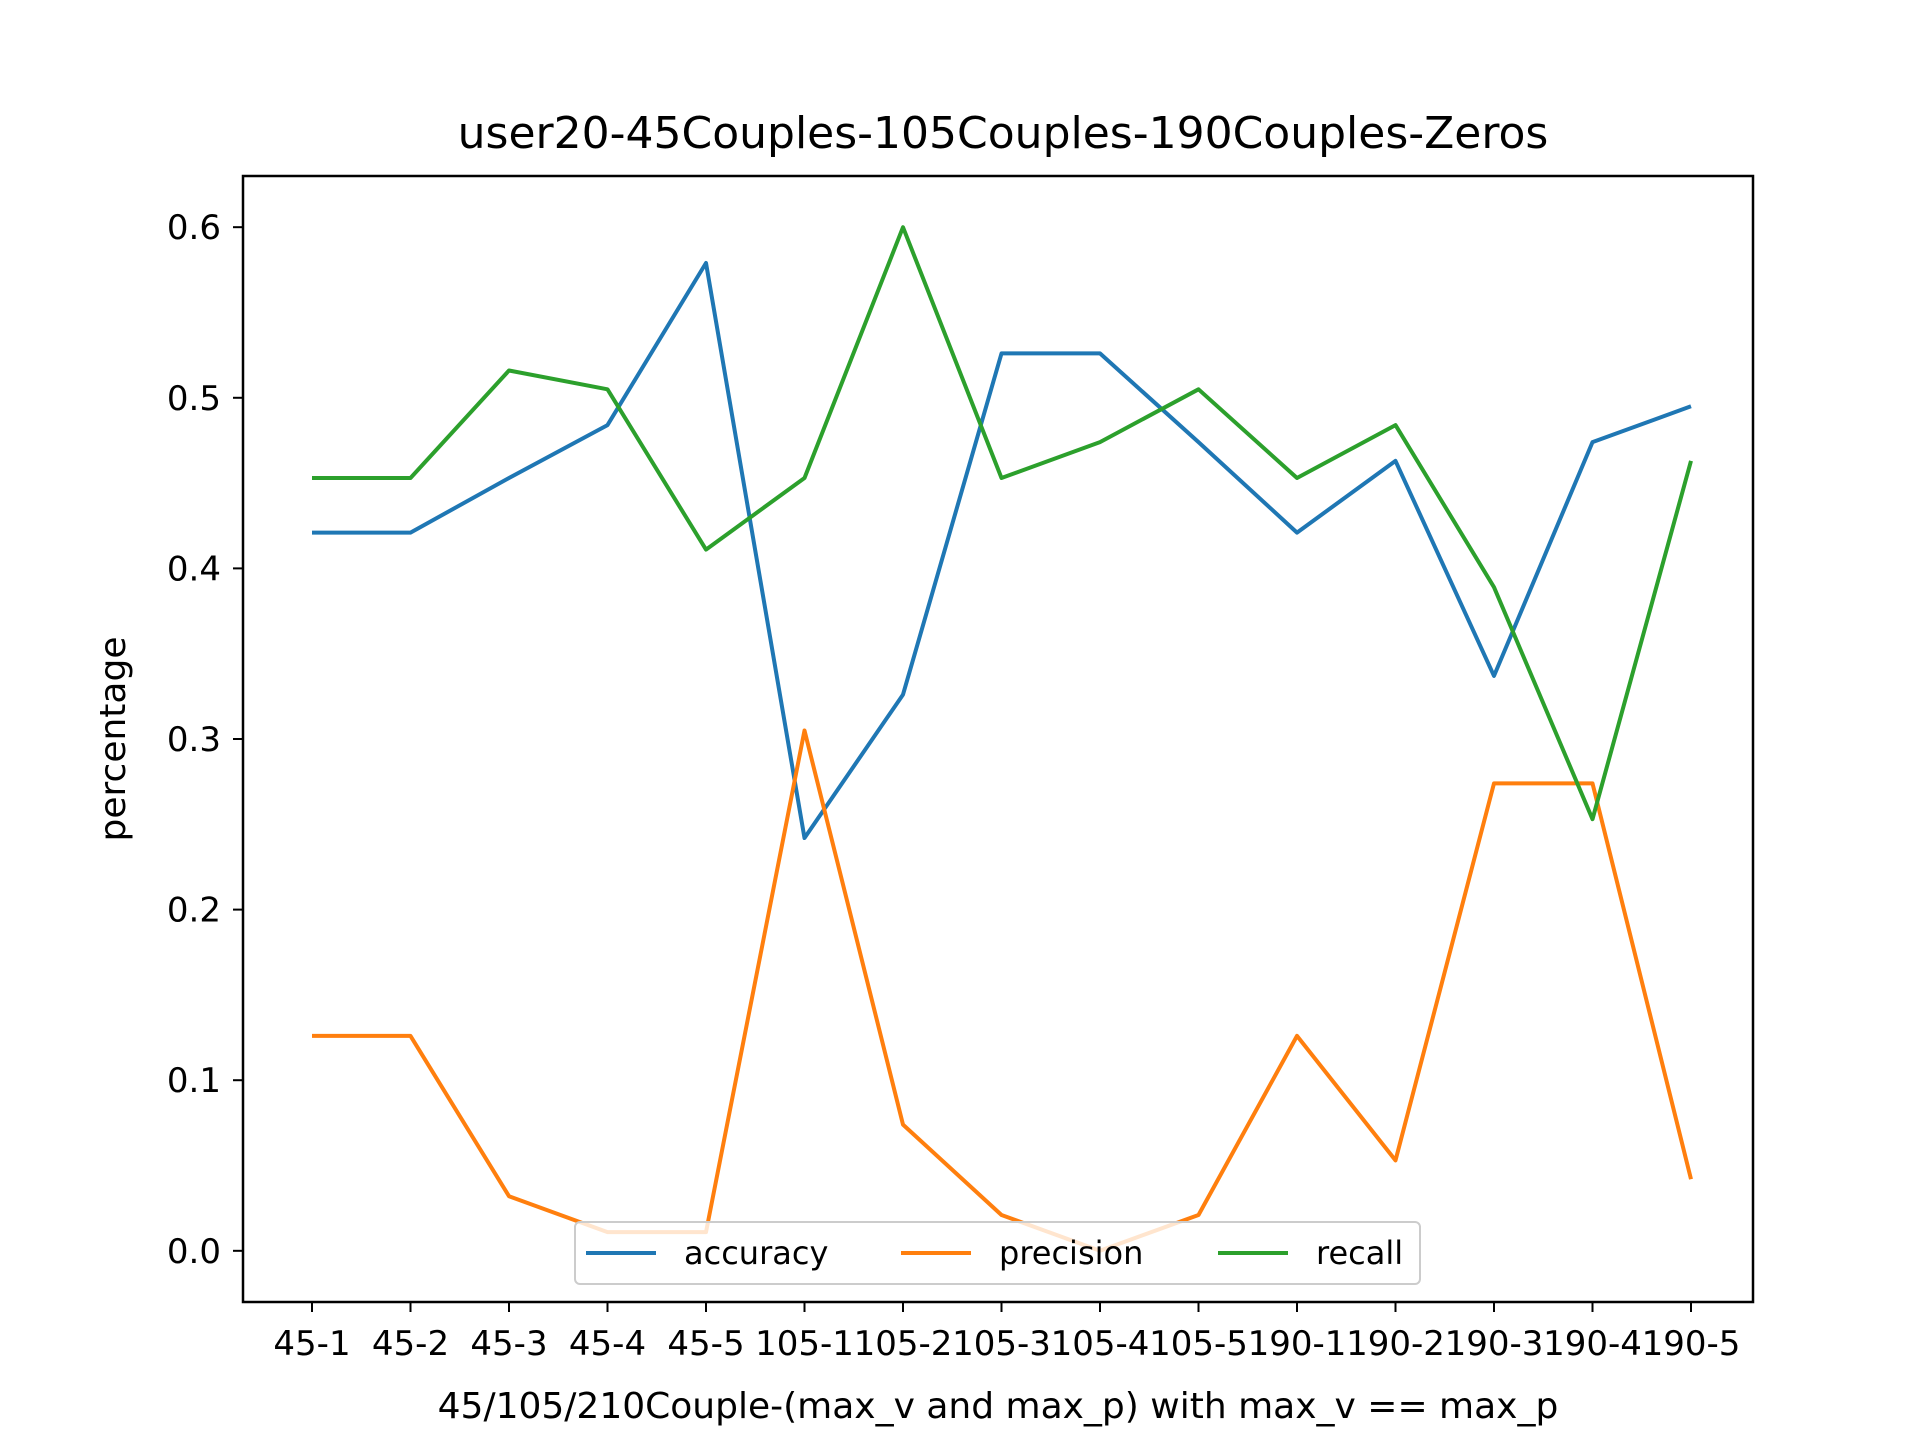 This screenshot has width=1920, height=1445. What do you see at coordinates (1100, 1344) in the screenshot?
I see `x-tick-label: 105-4` at bounding box center [1100, 1344].